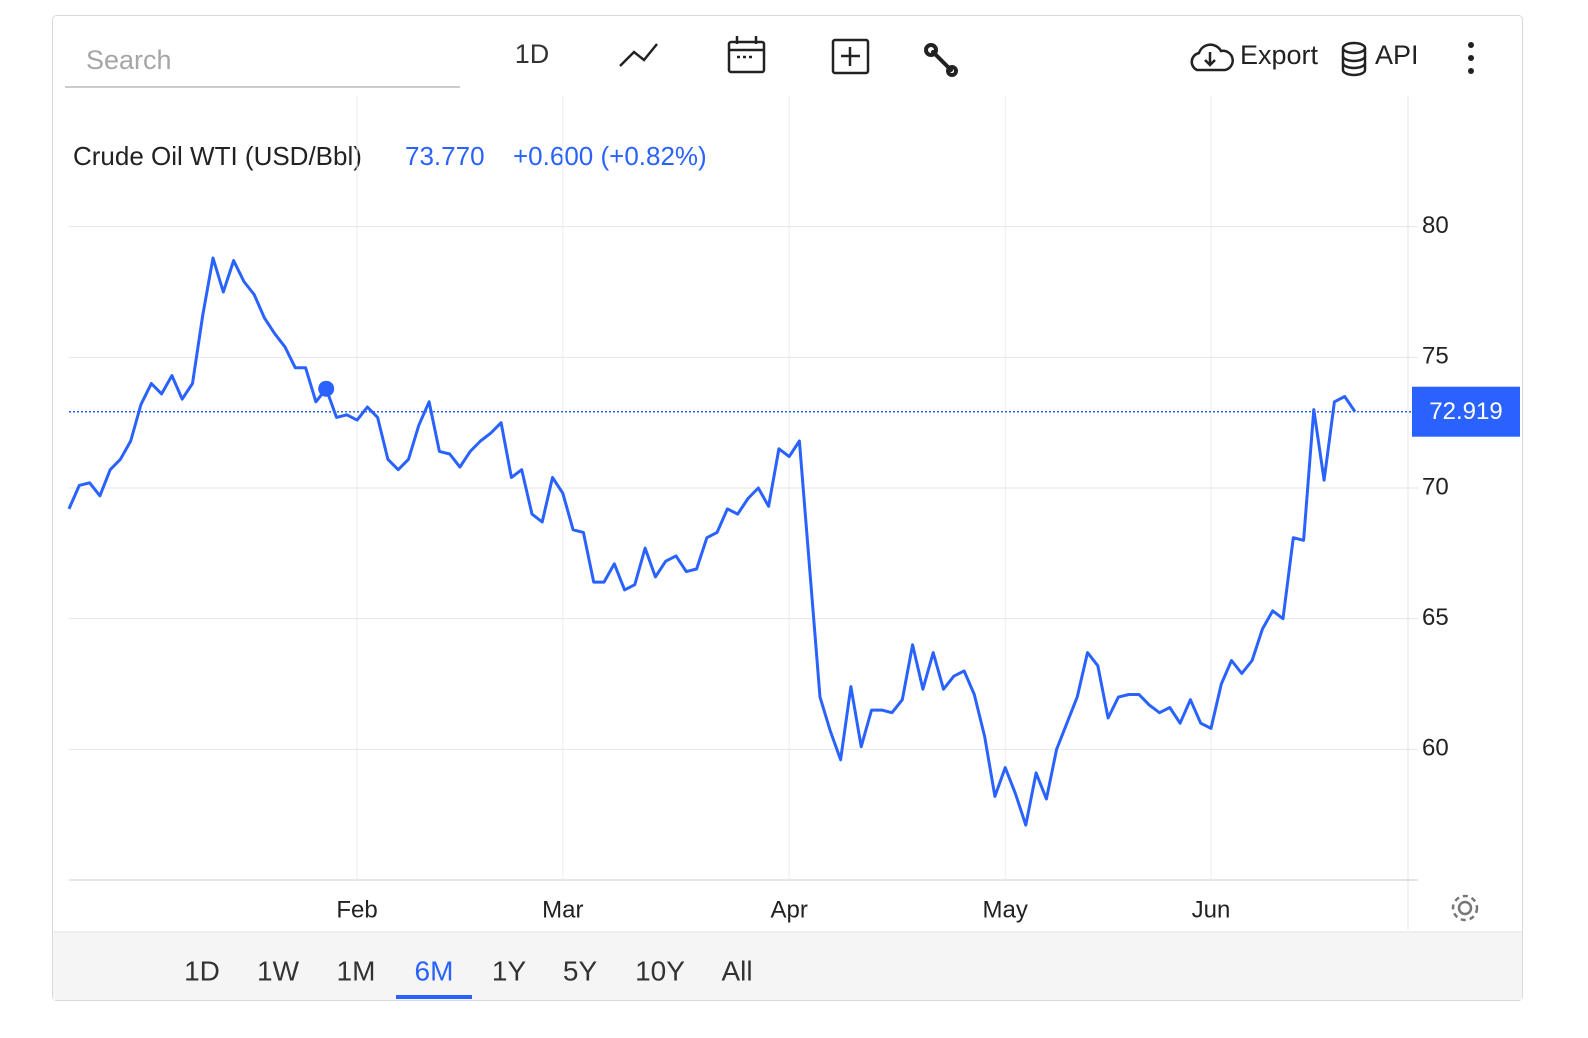  What do you see at coordinates (610, 156) in the screenshot?
I see `price-change: +0.600 (+0.82%)` at bounding box center [610, 156].